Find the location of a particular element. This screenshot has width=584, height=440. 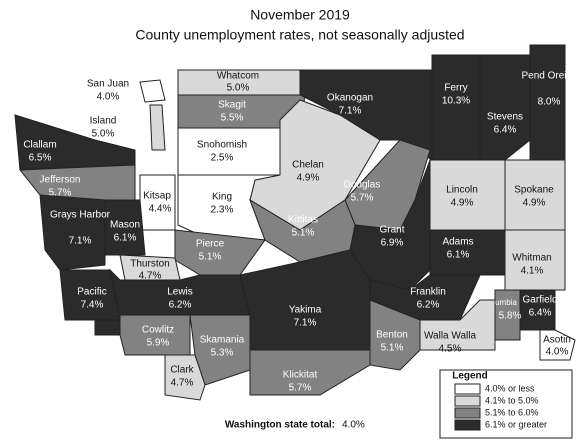

county-label: 8.0% is located at coordinates (549, 102).